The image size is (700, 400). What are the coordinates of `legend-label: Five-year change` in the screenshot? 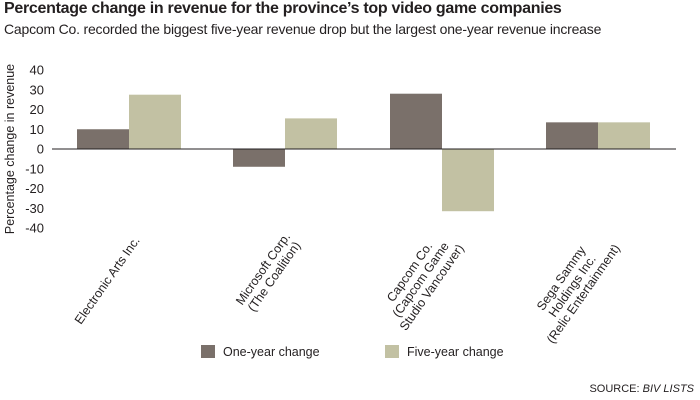 It's located at (455, 352).